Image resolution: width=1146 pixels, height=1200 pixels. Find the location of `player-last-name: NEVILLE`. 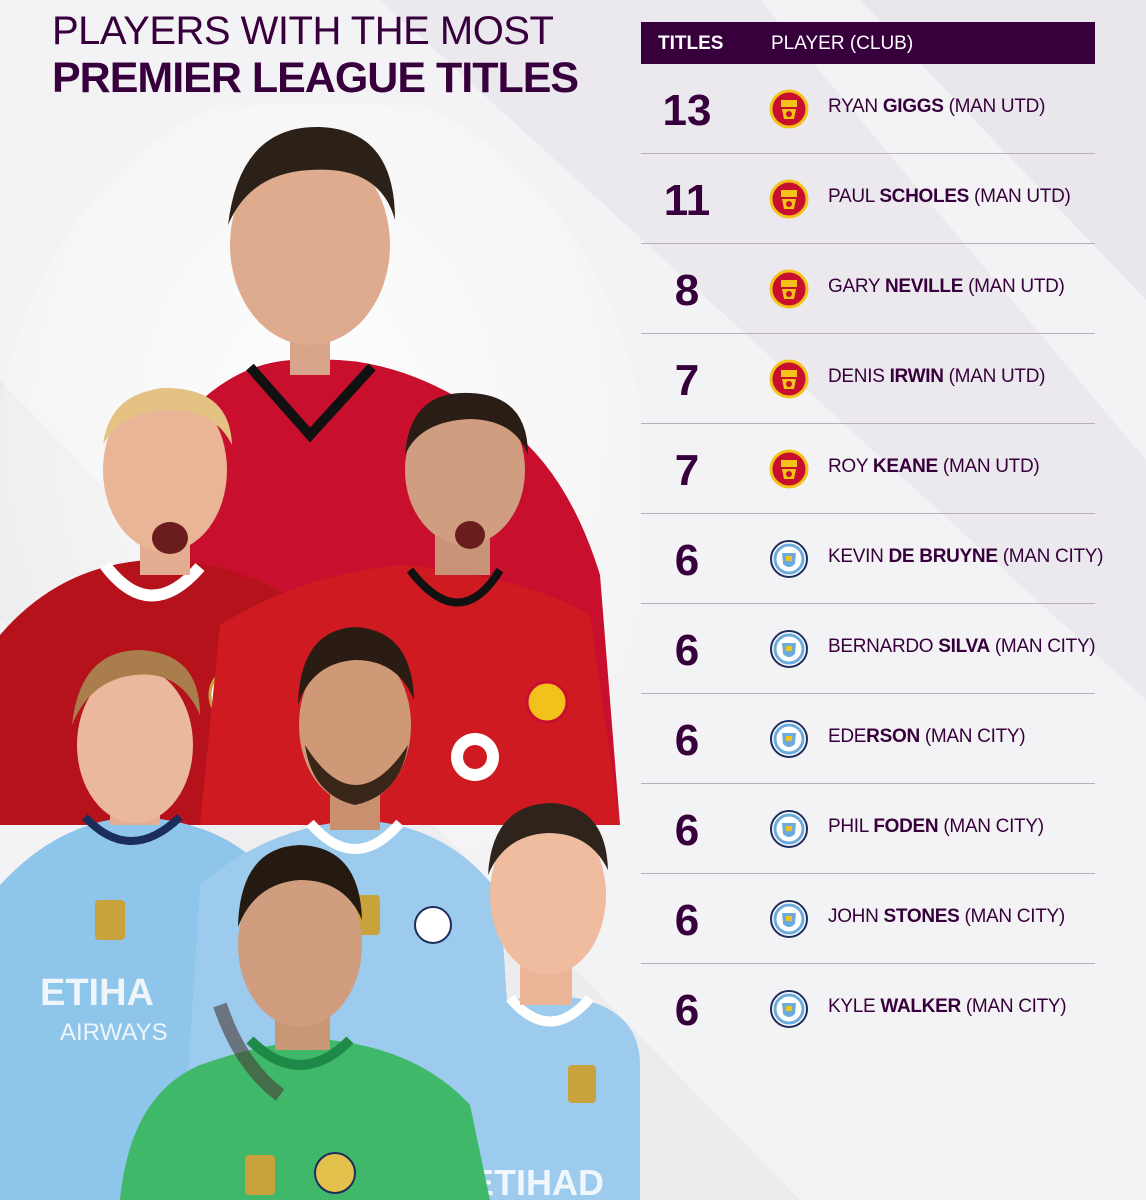

player-last-name: NEVILLE is located at coordinates (924, 286).